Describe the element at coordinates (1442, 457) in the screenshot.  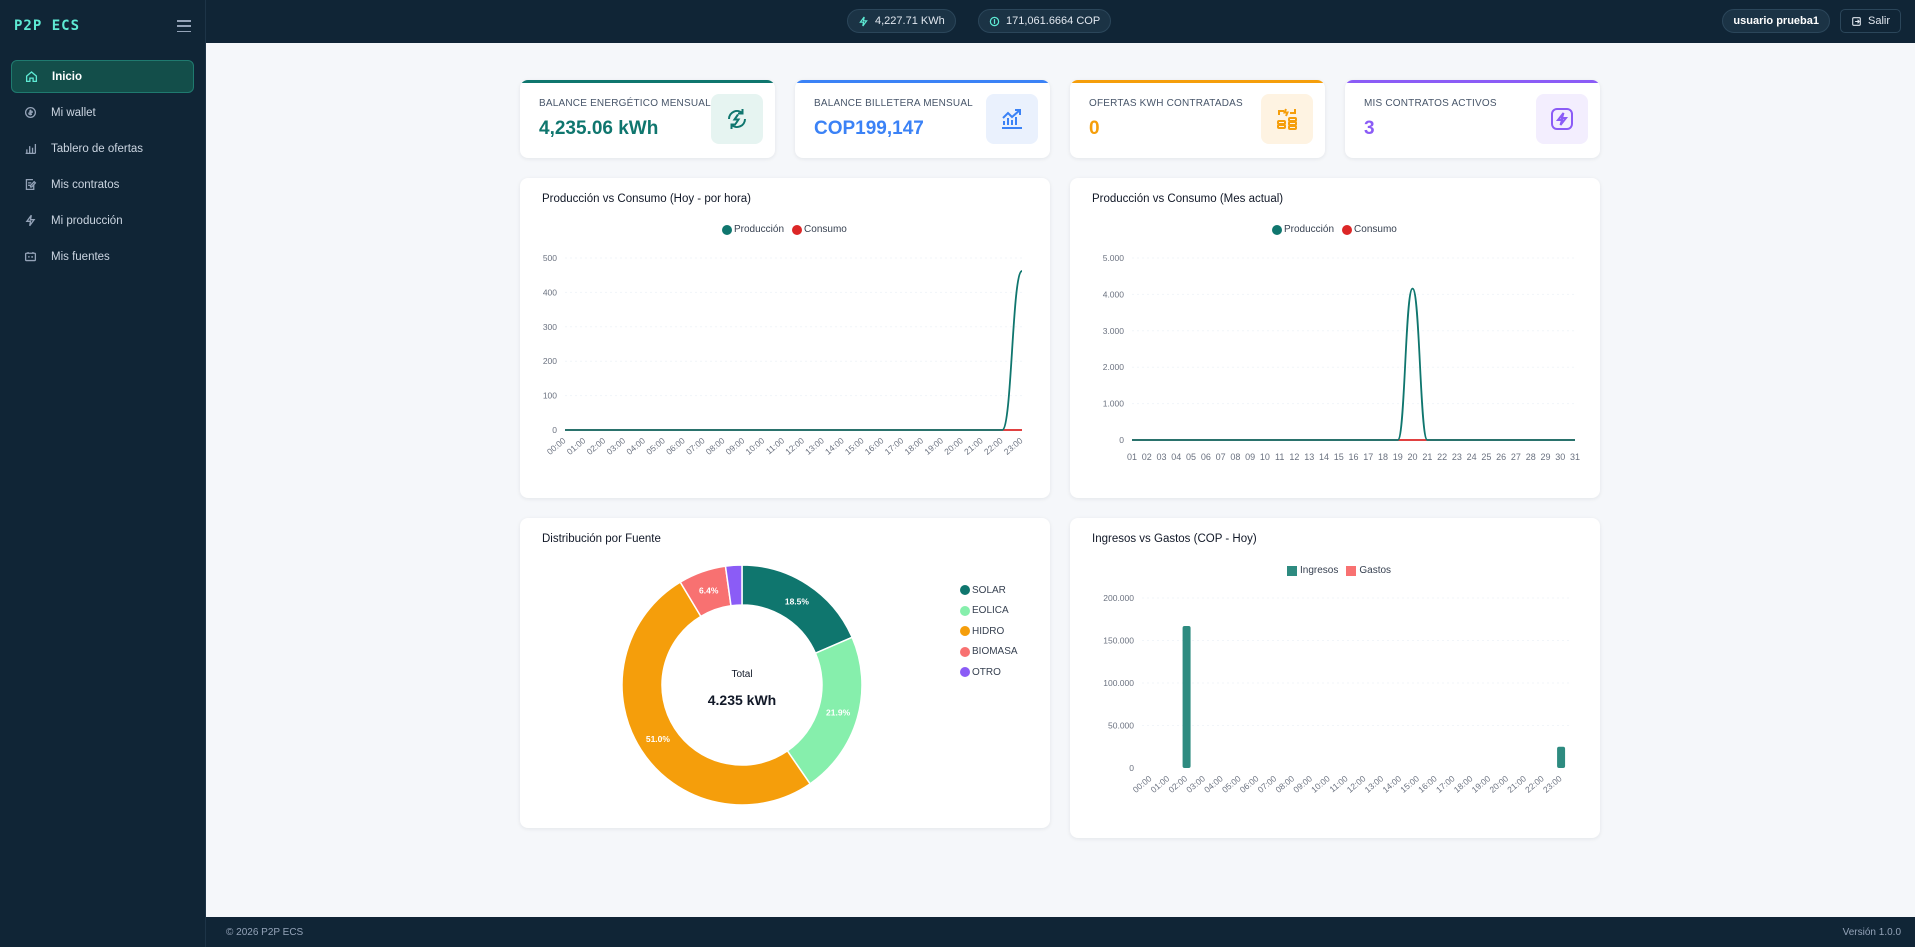
I see `x-tick-label: 22` at that location.